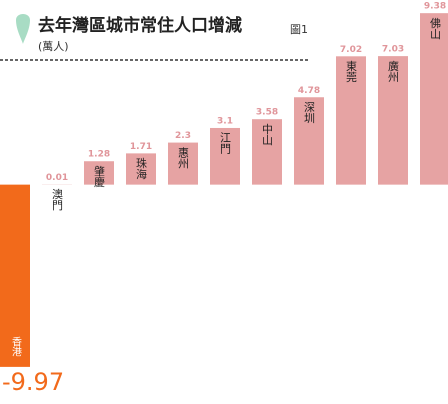 This screenshot has width=448, height=404. I want to click on category-label: 中山, so click(267, 134).